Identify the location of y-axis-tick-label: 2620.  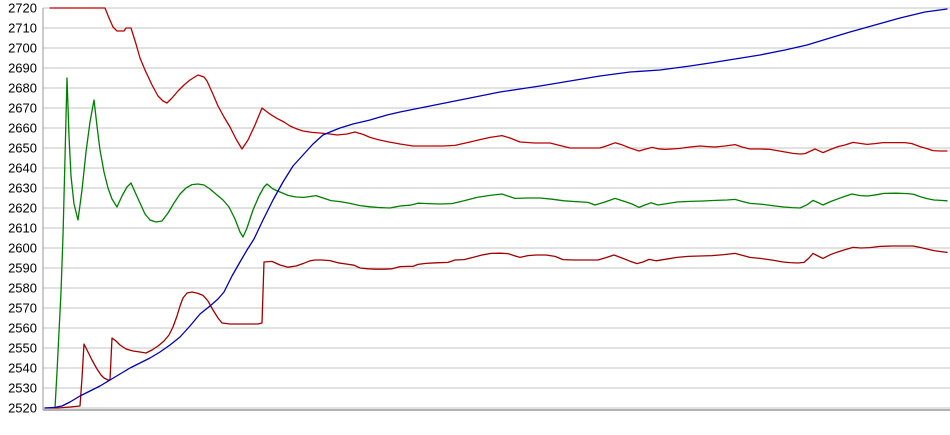
(22, 208).